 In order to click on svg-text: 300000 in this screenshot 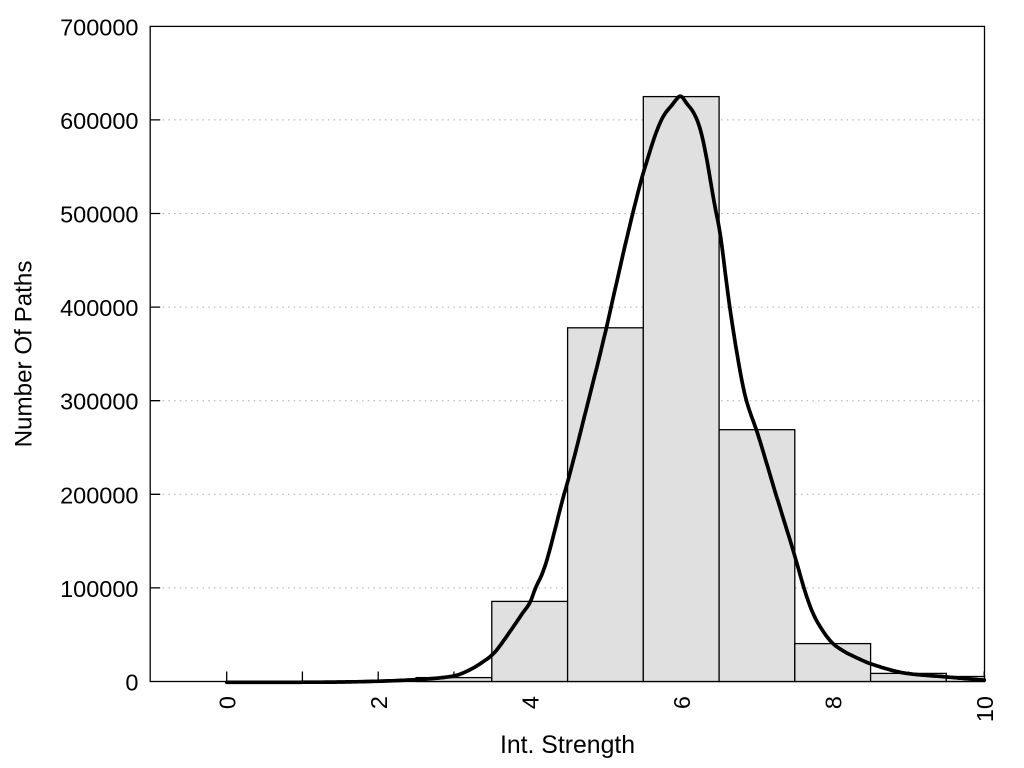, I will do `click(99, 402)`.